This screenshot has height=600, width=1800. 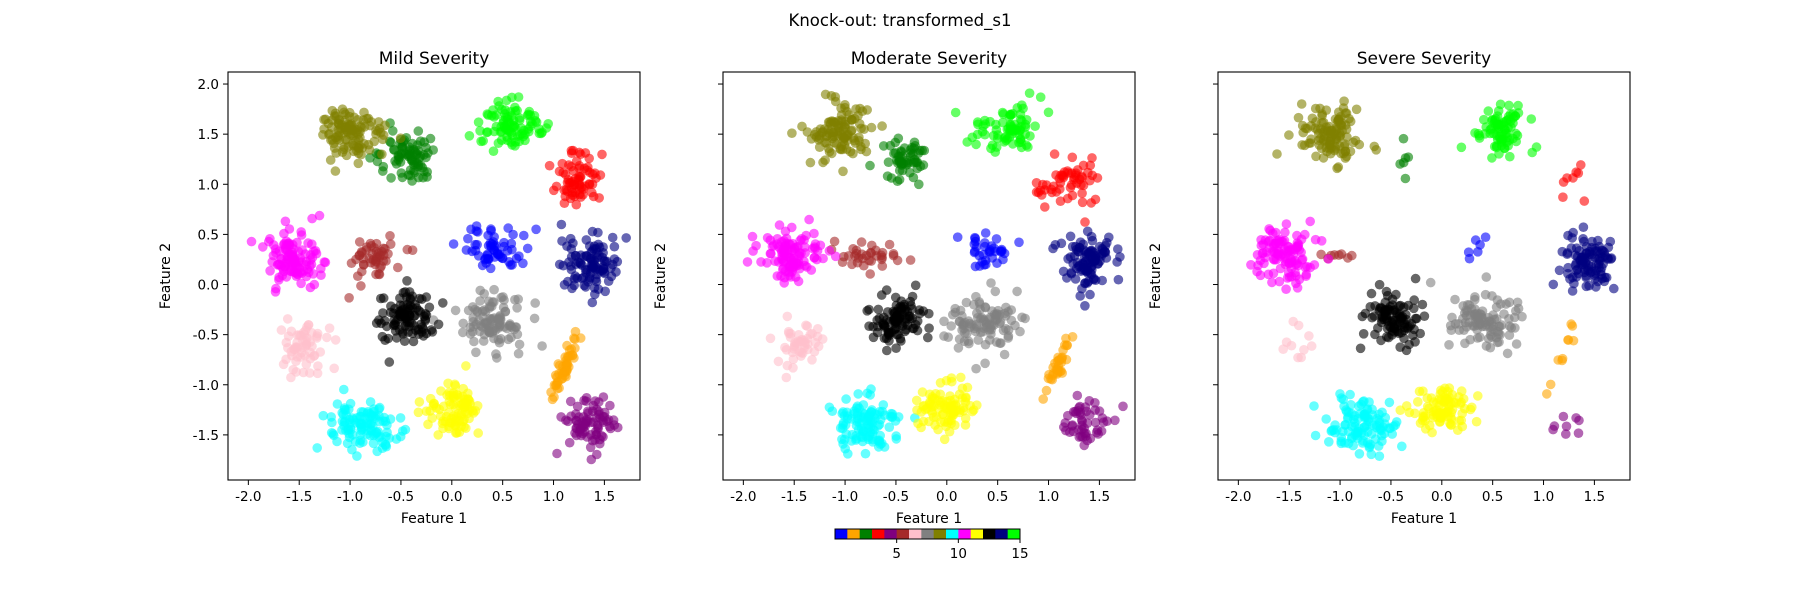 What do you see at coordinates (931, 545) in the screenshot?
I see `colorbar: 5 10 15` at bounding box center [931, 545].